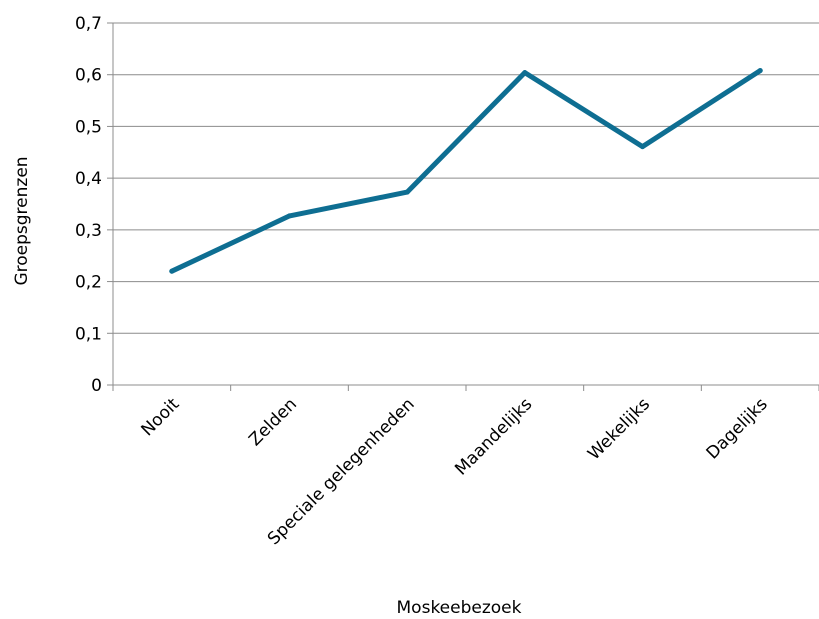  Describe the element at coordinates (88, 231) in the screenshot. I see `y-tick-label: 0,3` at that location.